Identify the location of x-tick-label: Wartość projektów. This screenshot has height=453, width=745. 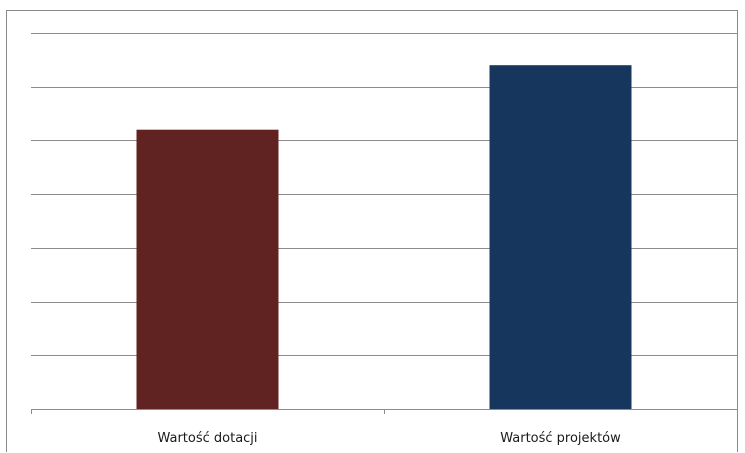
(560, 438).